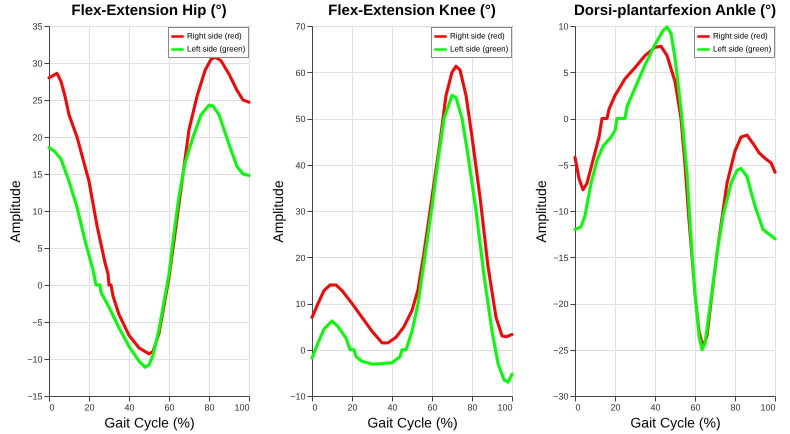  I want to click on y-tick-label: 70, so click(300, 27).